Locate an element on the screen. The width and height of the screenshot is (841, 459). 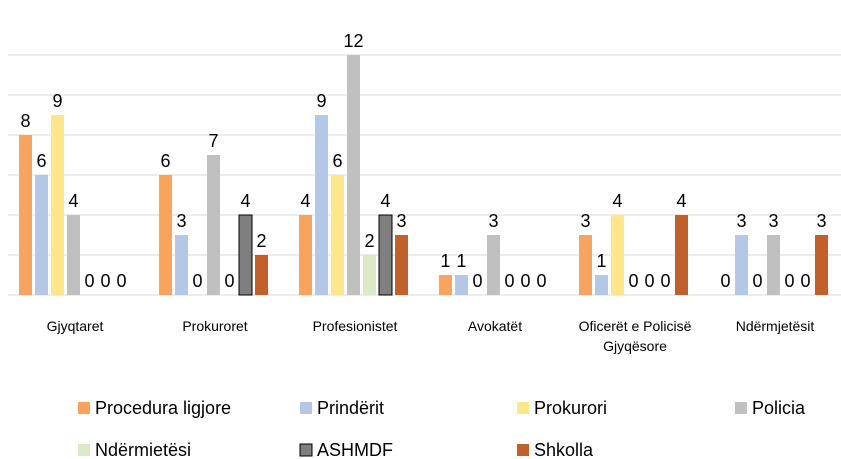
value-label: 12 is located at coordinates (353, 41).